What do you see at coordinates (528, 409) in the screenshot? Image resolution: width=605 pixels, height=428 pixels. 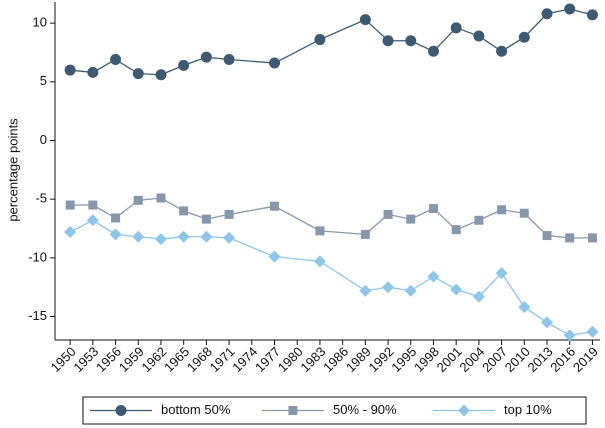 I see `legend-label: top 10%` at bounding box center [528, 409].